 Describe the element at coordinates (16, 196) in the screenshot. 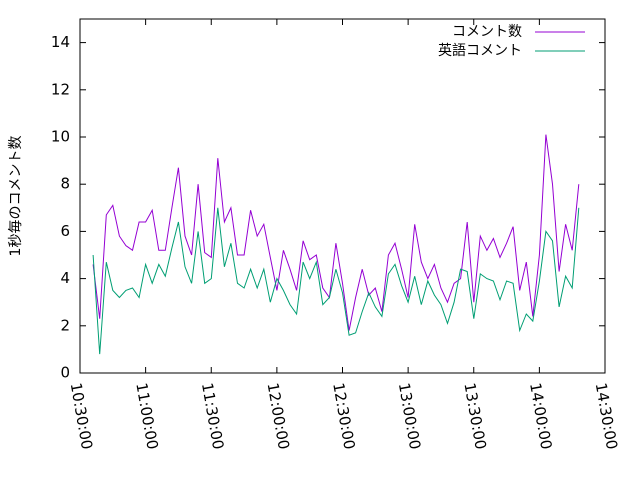

I see `y-axis-label: 1秒毎のコメント数` at that location.